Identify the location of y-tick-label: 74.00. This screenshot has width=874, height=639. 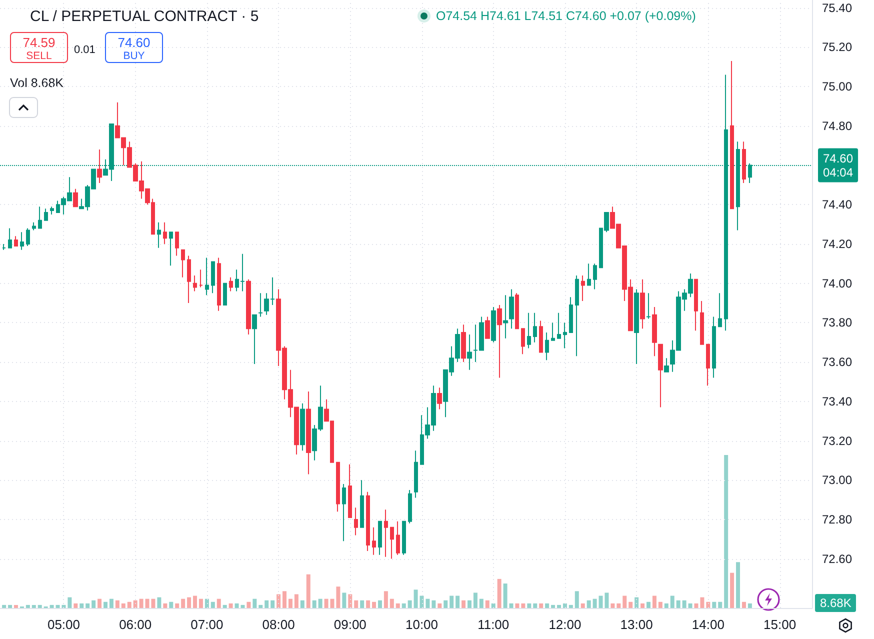
(837, 283).